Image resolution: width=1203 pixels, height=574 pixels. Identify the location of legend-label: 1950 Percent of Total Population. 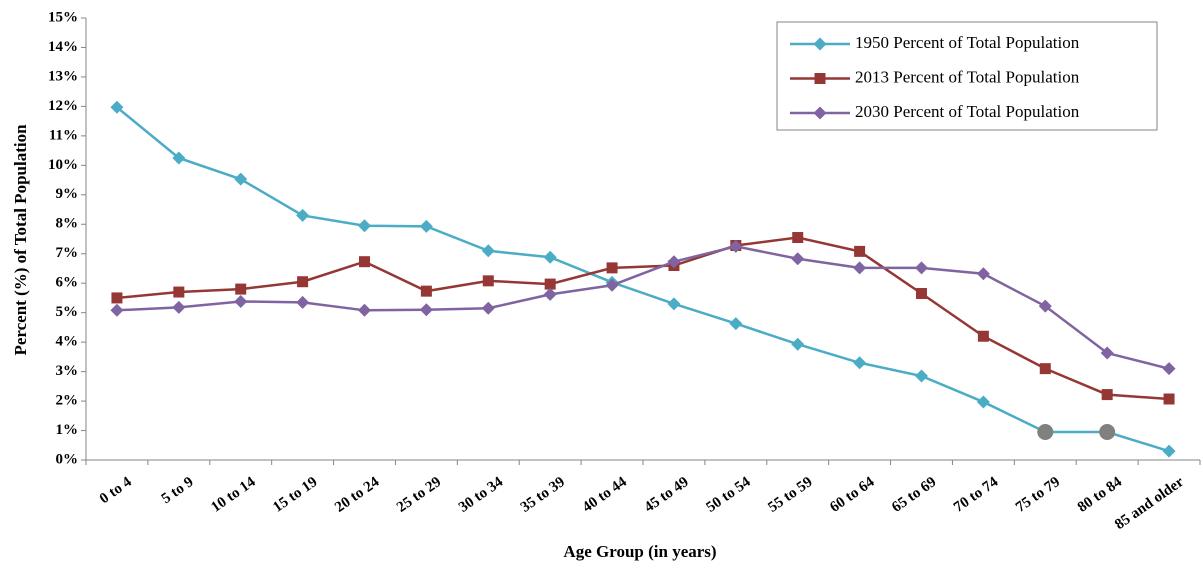
(967, 42).